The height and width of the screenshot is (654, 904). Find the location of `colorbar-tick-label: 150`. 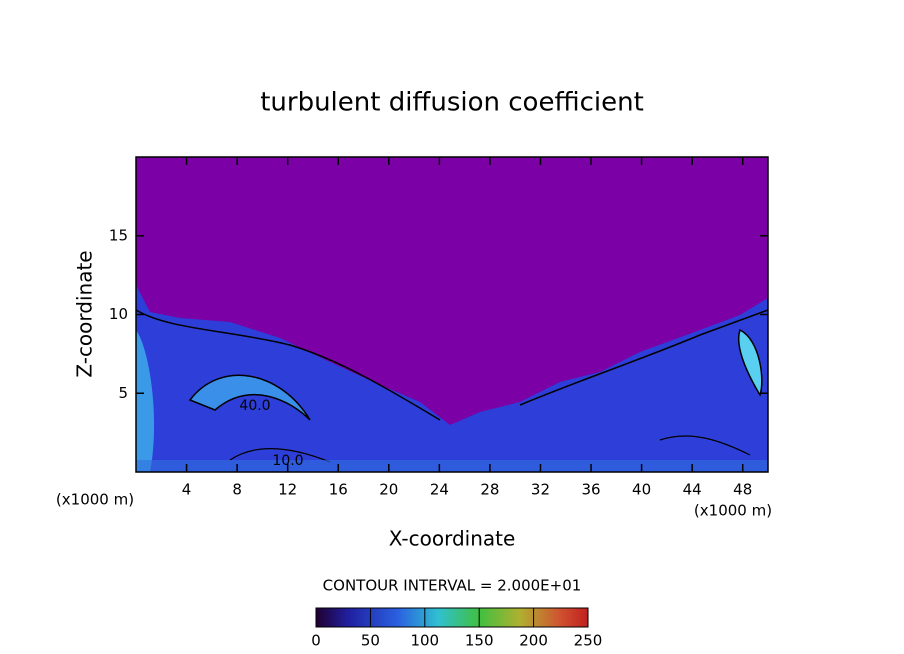

colorbar-tick-label: 150 is located at coordinates (479, 641).